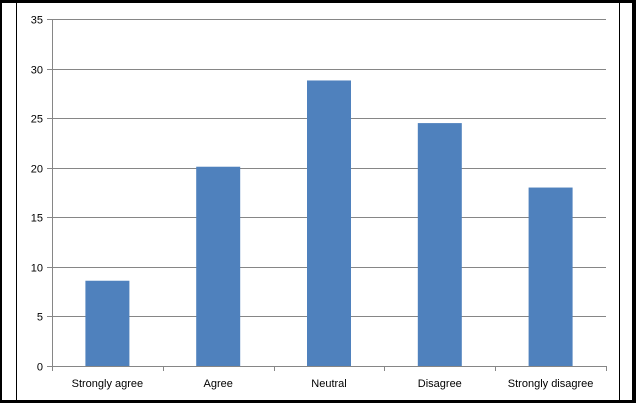 This screenshot has width=636, height=405. Describe the element at coordinates (37, 71) in the screenshot. I see `y-tick-label: 30` at that location.